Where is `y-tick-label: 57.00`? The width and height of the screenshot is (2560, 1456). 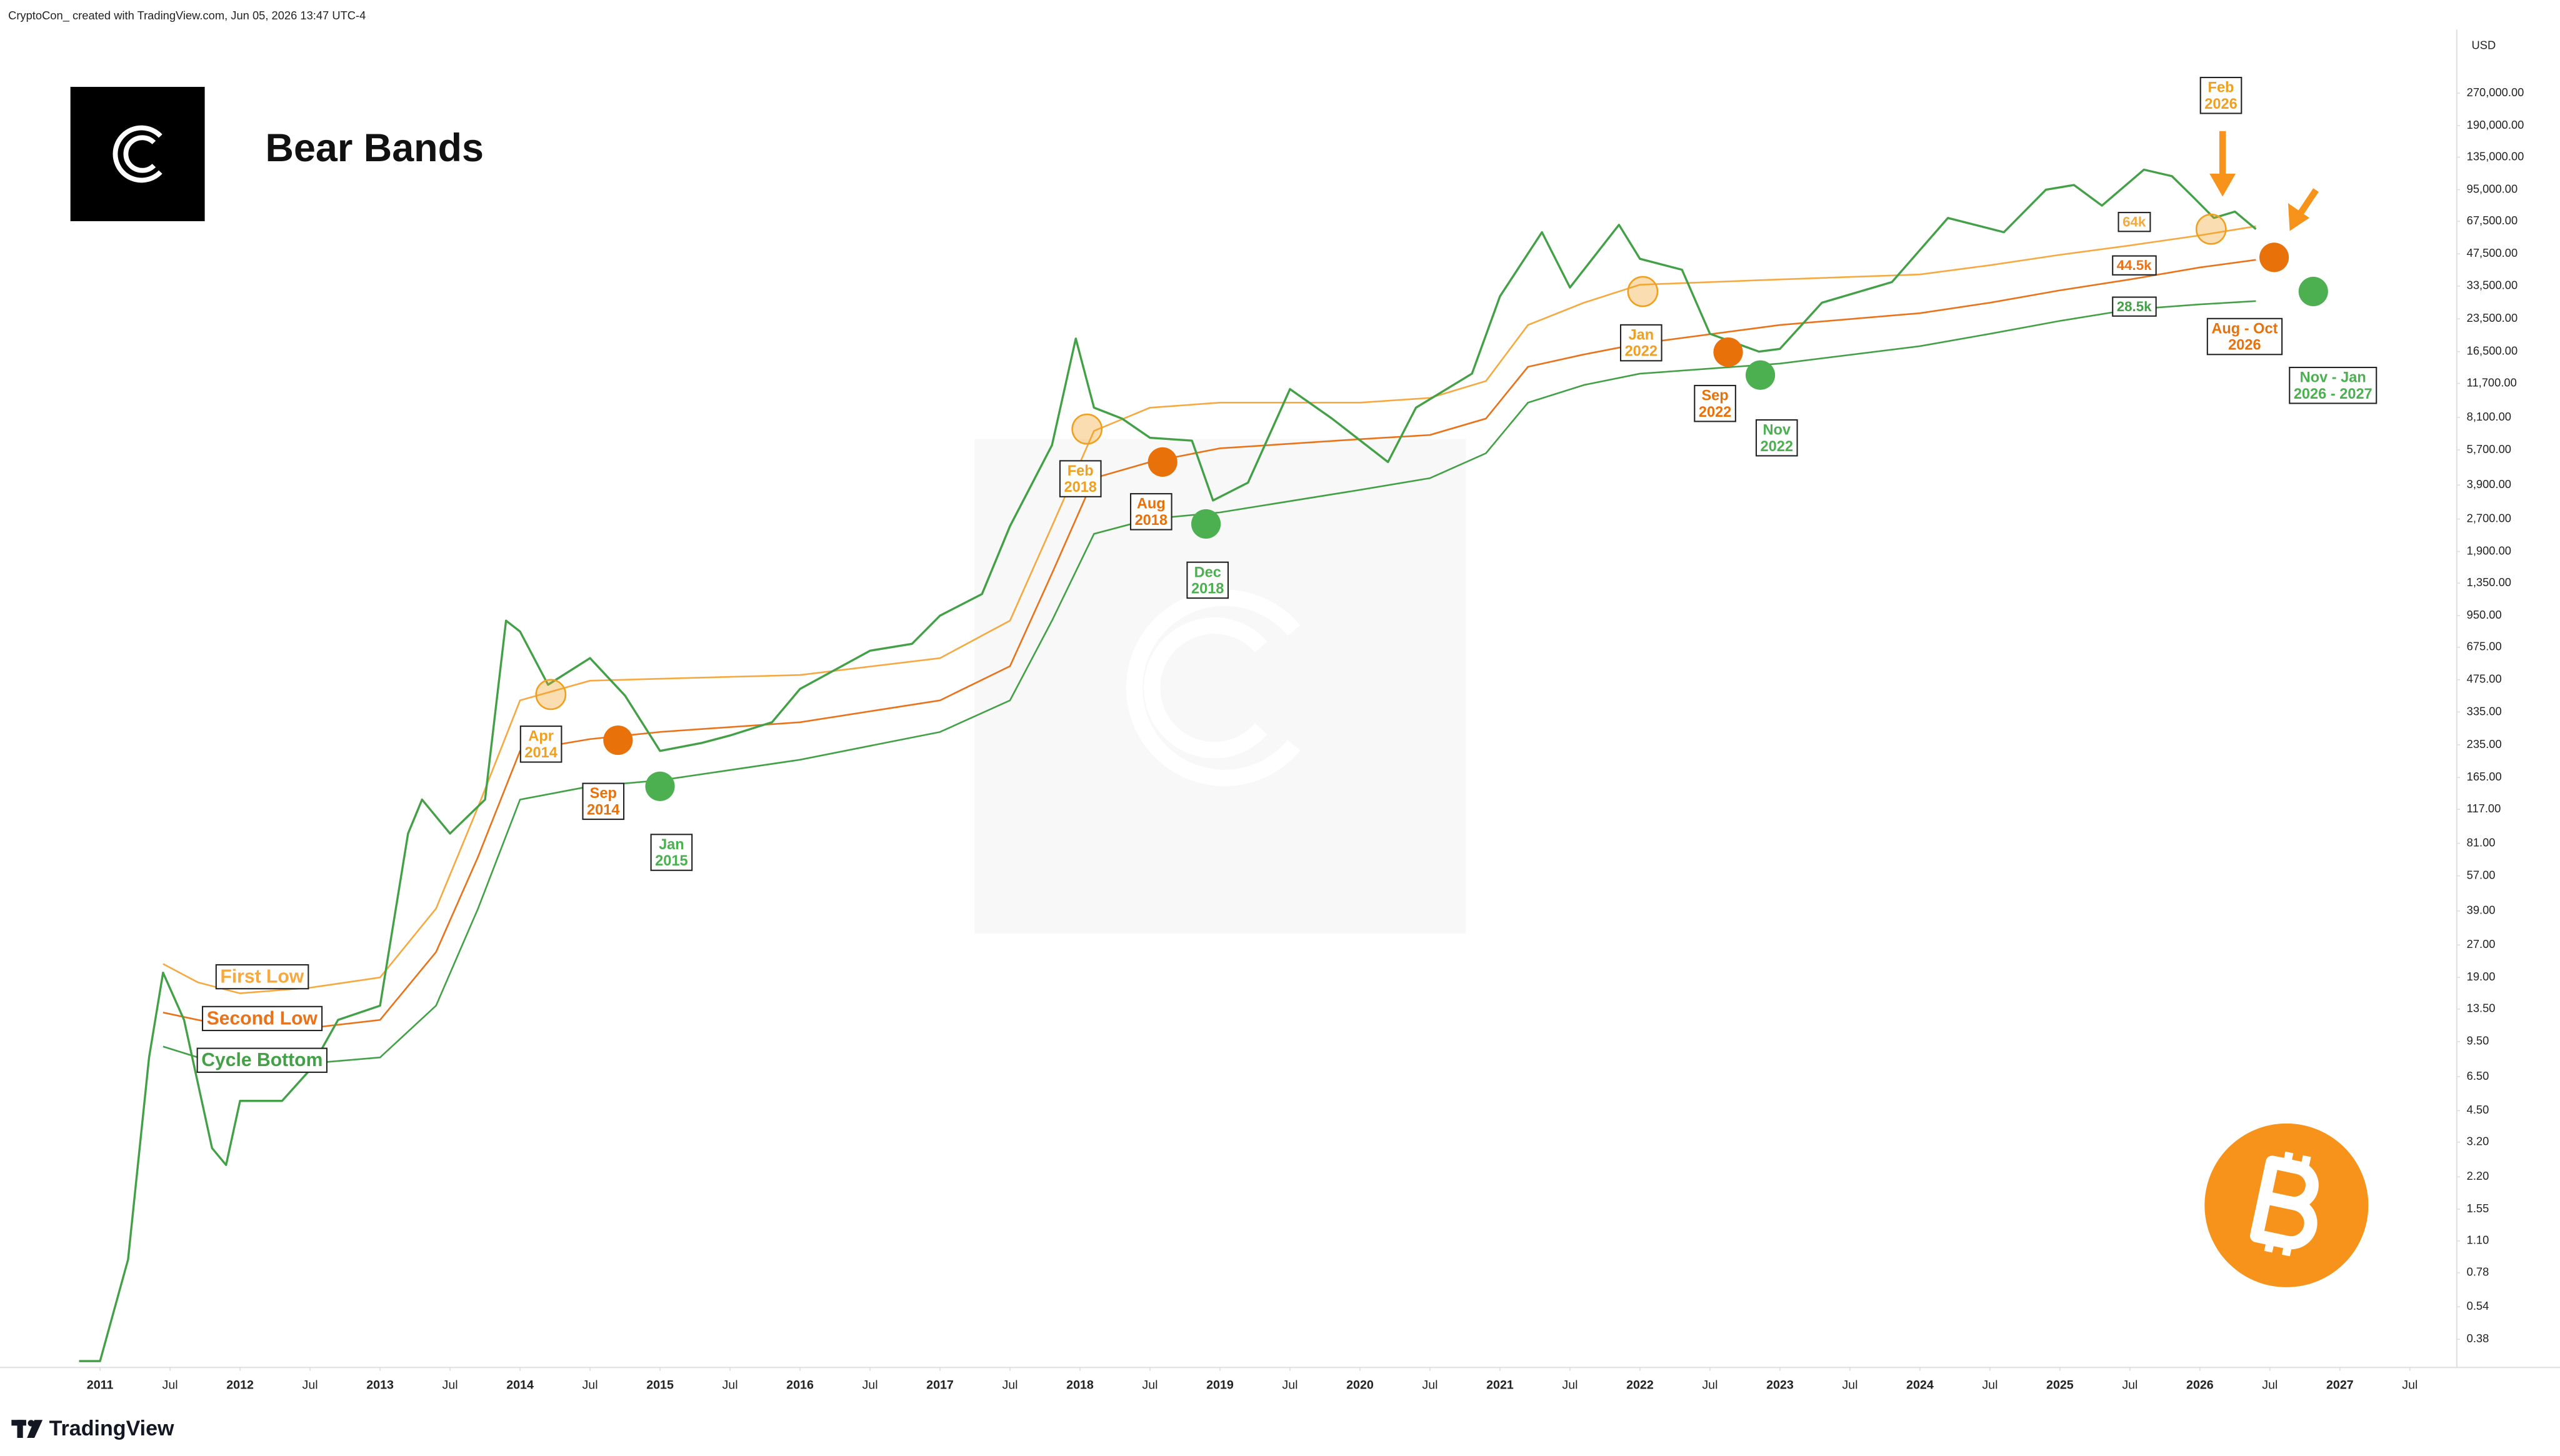 y-tick-label: 57.00 is located at coordinates (2481, 875).